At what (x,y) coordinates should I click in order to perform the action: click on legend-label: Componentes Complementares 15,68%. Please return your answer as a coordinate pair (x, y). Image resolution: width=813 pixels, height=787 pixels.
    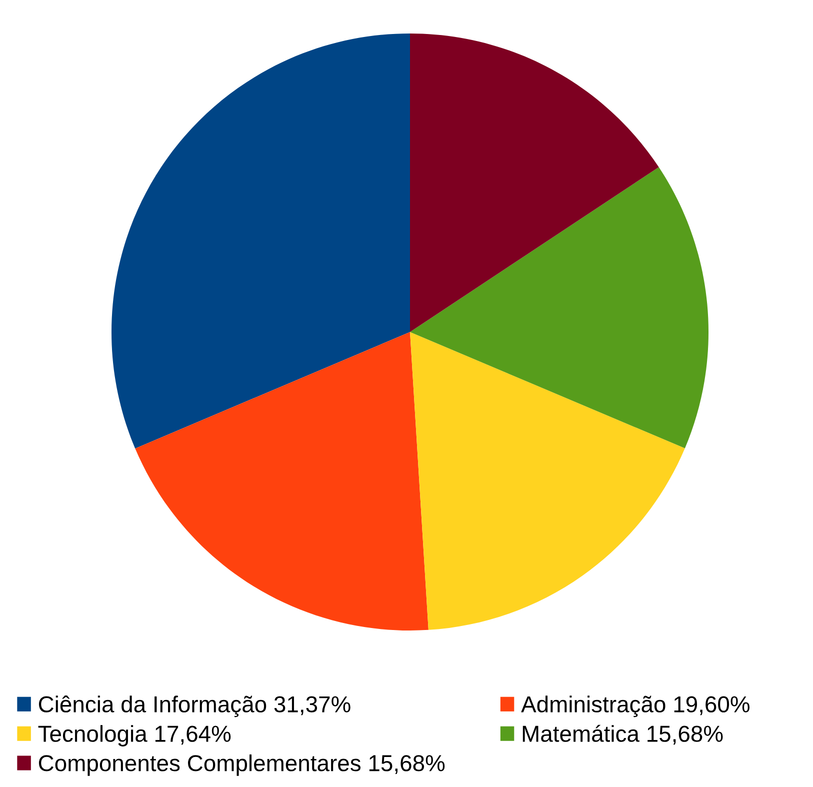
    Looking at the image, I should click on (241, 765).